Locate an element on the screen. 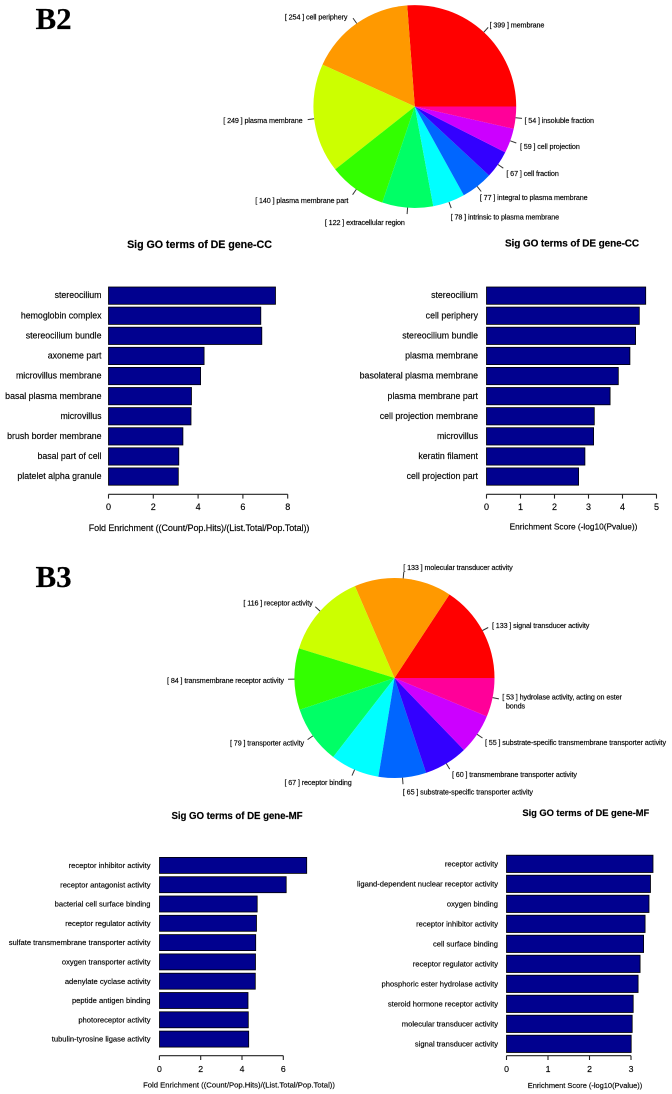 Image resolution: width=672 pixels, height=1094 pixels. svg-text: [ 59 ] cell projection is located at coordinates (550, 146).